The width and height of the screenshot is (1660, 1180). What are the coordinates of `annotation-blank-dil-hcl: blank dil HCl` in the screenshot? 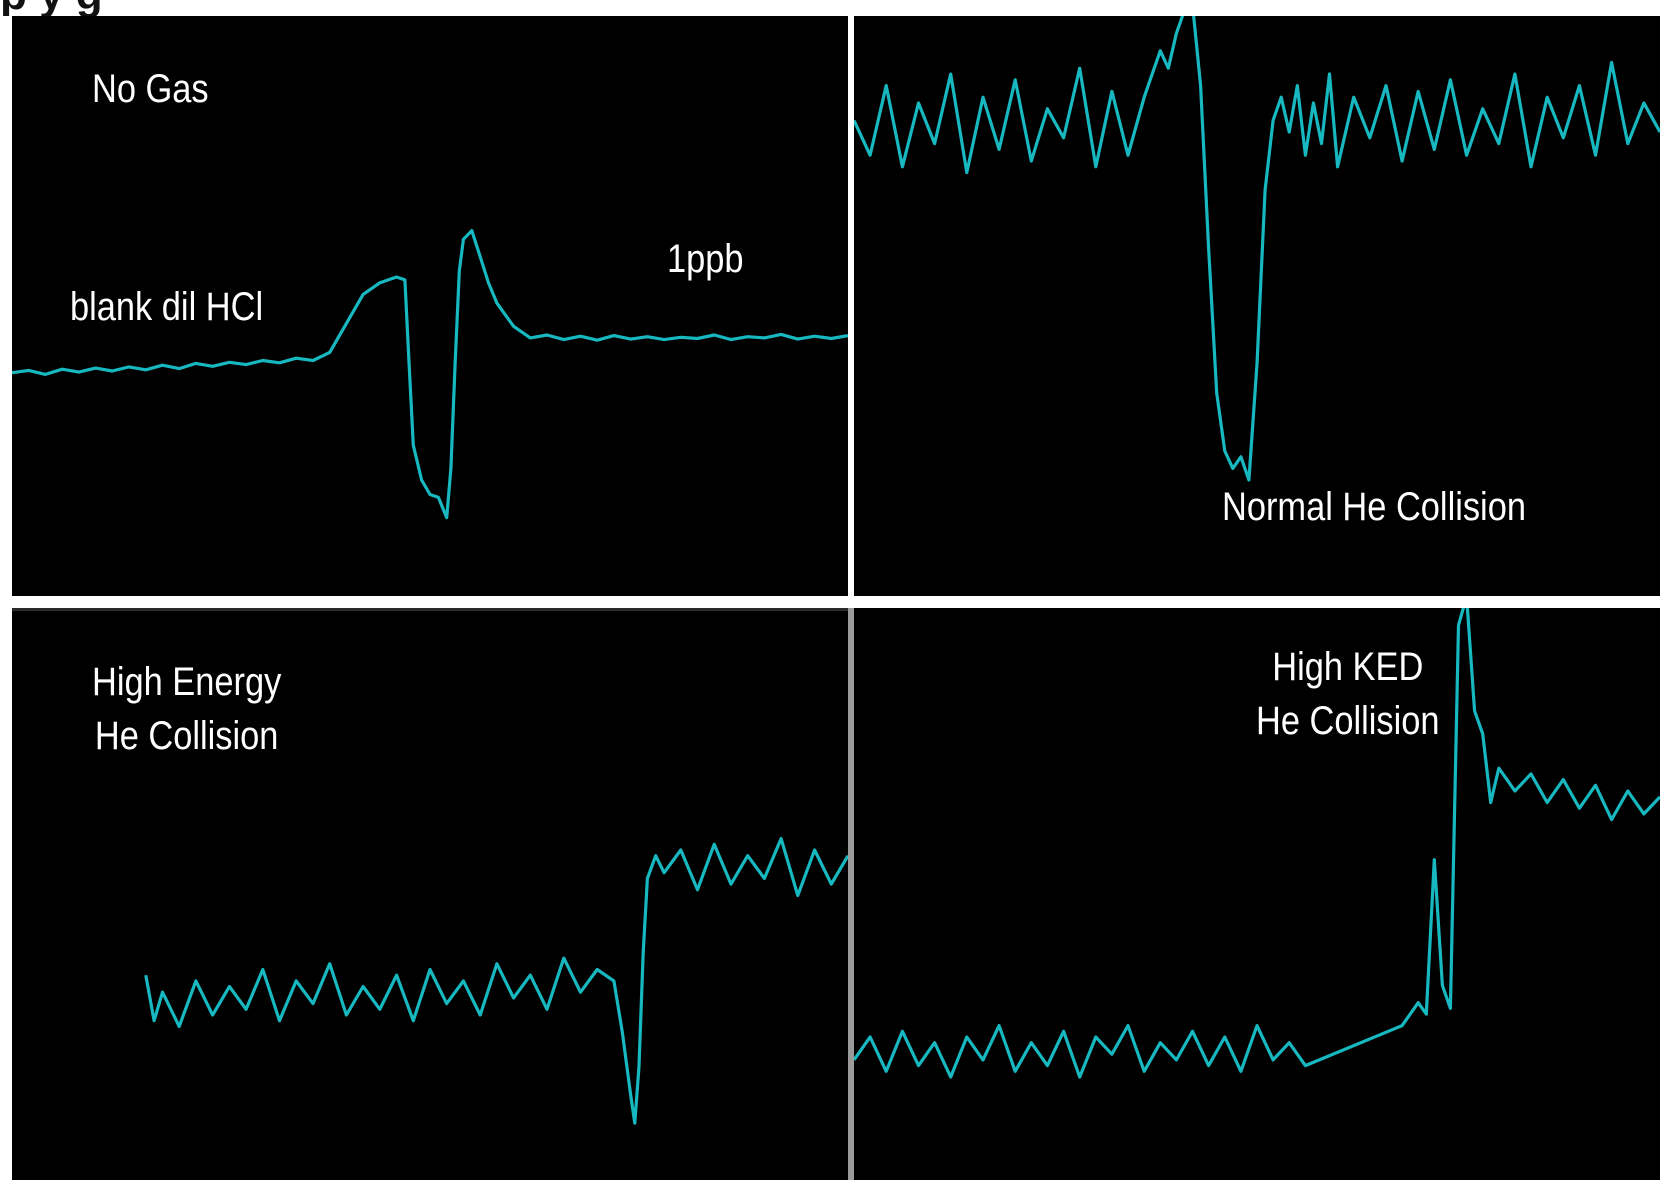 It's located at (167, 307).